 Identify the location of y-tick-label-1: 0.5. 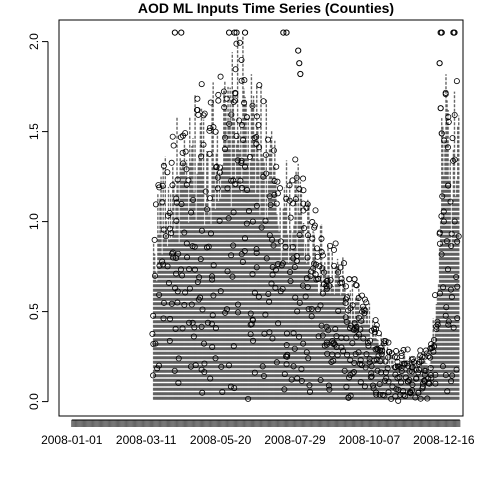
(34, 311).